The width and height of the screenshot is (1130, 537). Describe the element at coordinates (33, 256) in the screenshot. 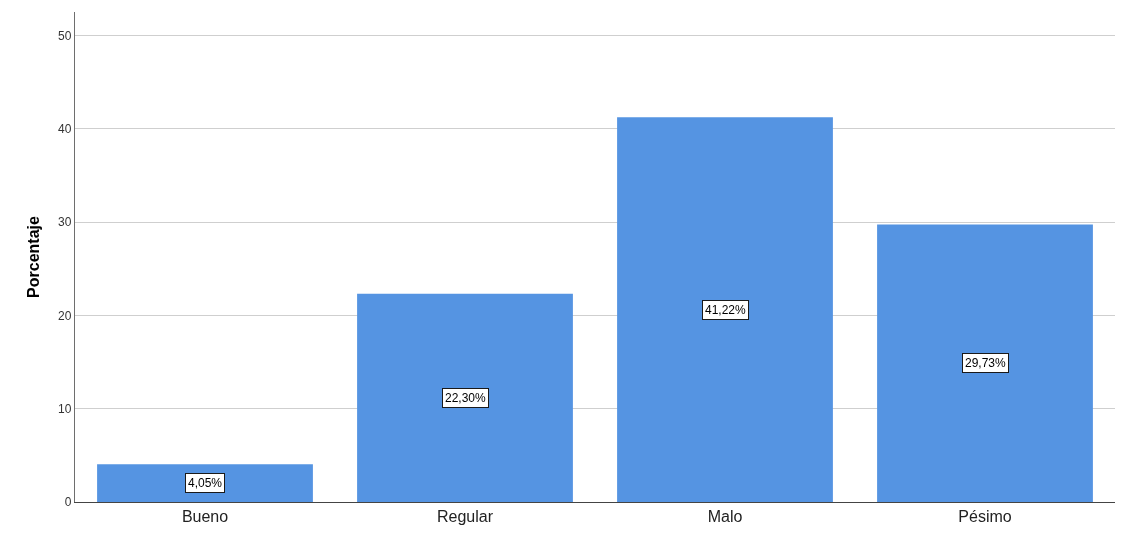

I see `y-axis-title: Porcentaje` at that location.